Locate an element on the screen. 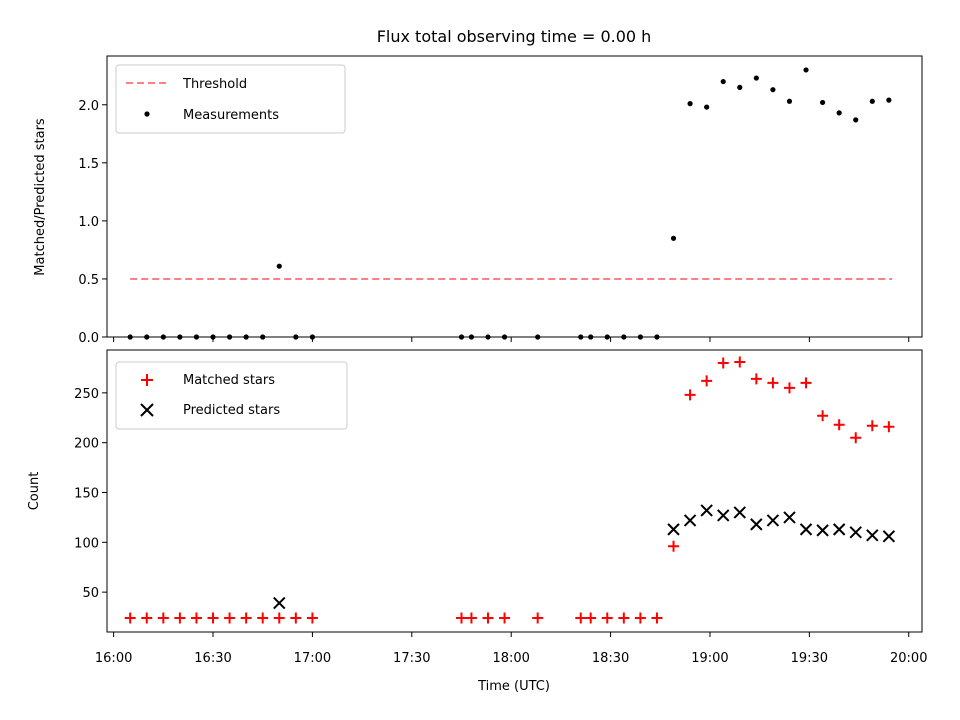  count-legend-box is located at coordinates (231, 395).